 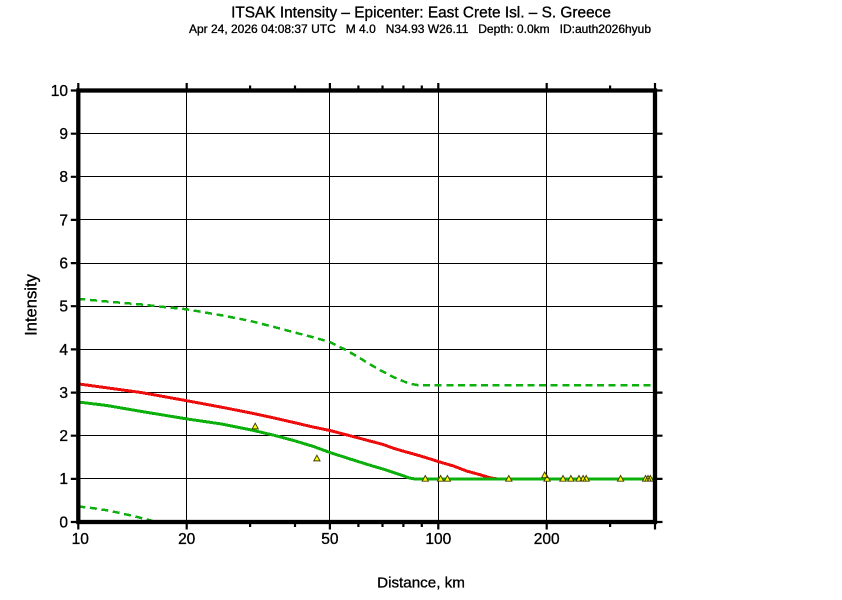 What do you see at coordinates (63, 177) in the screenshot?
I see `svg-text: 8` at bounding box center [63, 177].